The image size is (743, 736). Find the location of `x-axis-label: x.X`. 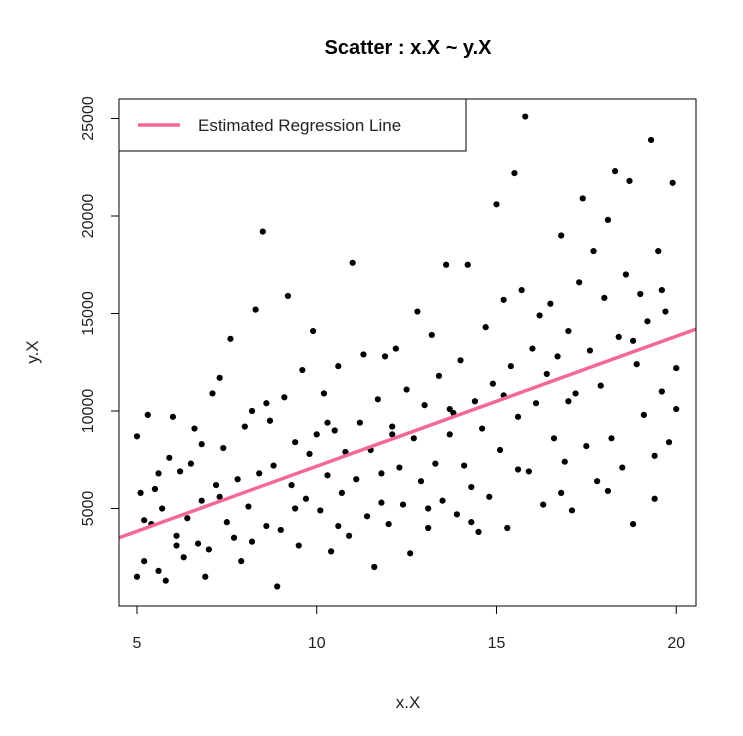

x-axis-label: x.X is located at coordinates (408, 702).